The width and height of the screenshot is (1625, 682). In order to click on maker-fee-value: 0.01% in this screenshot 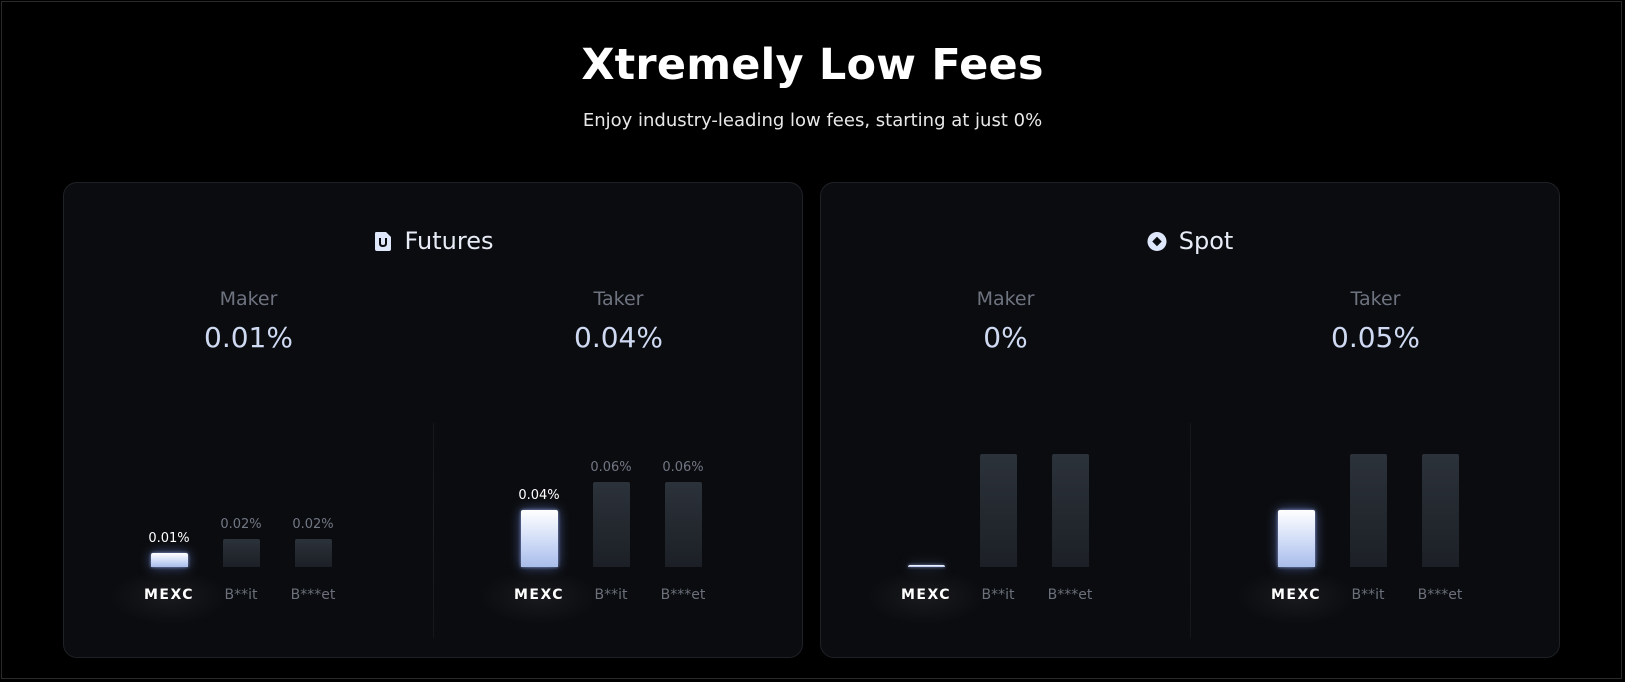, I will do `click(248, 337)`.